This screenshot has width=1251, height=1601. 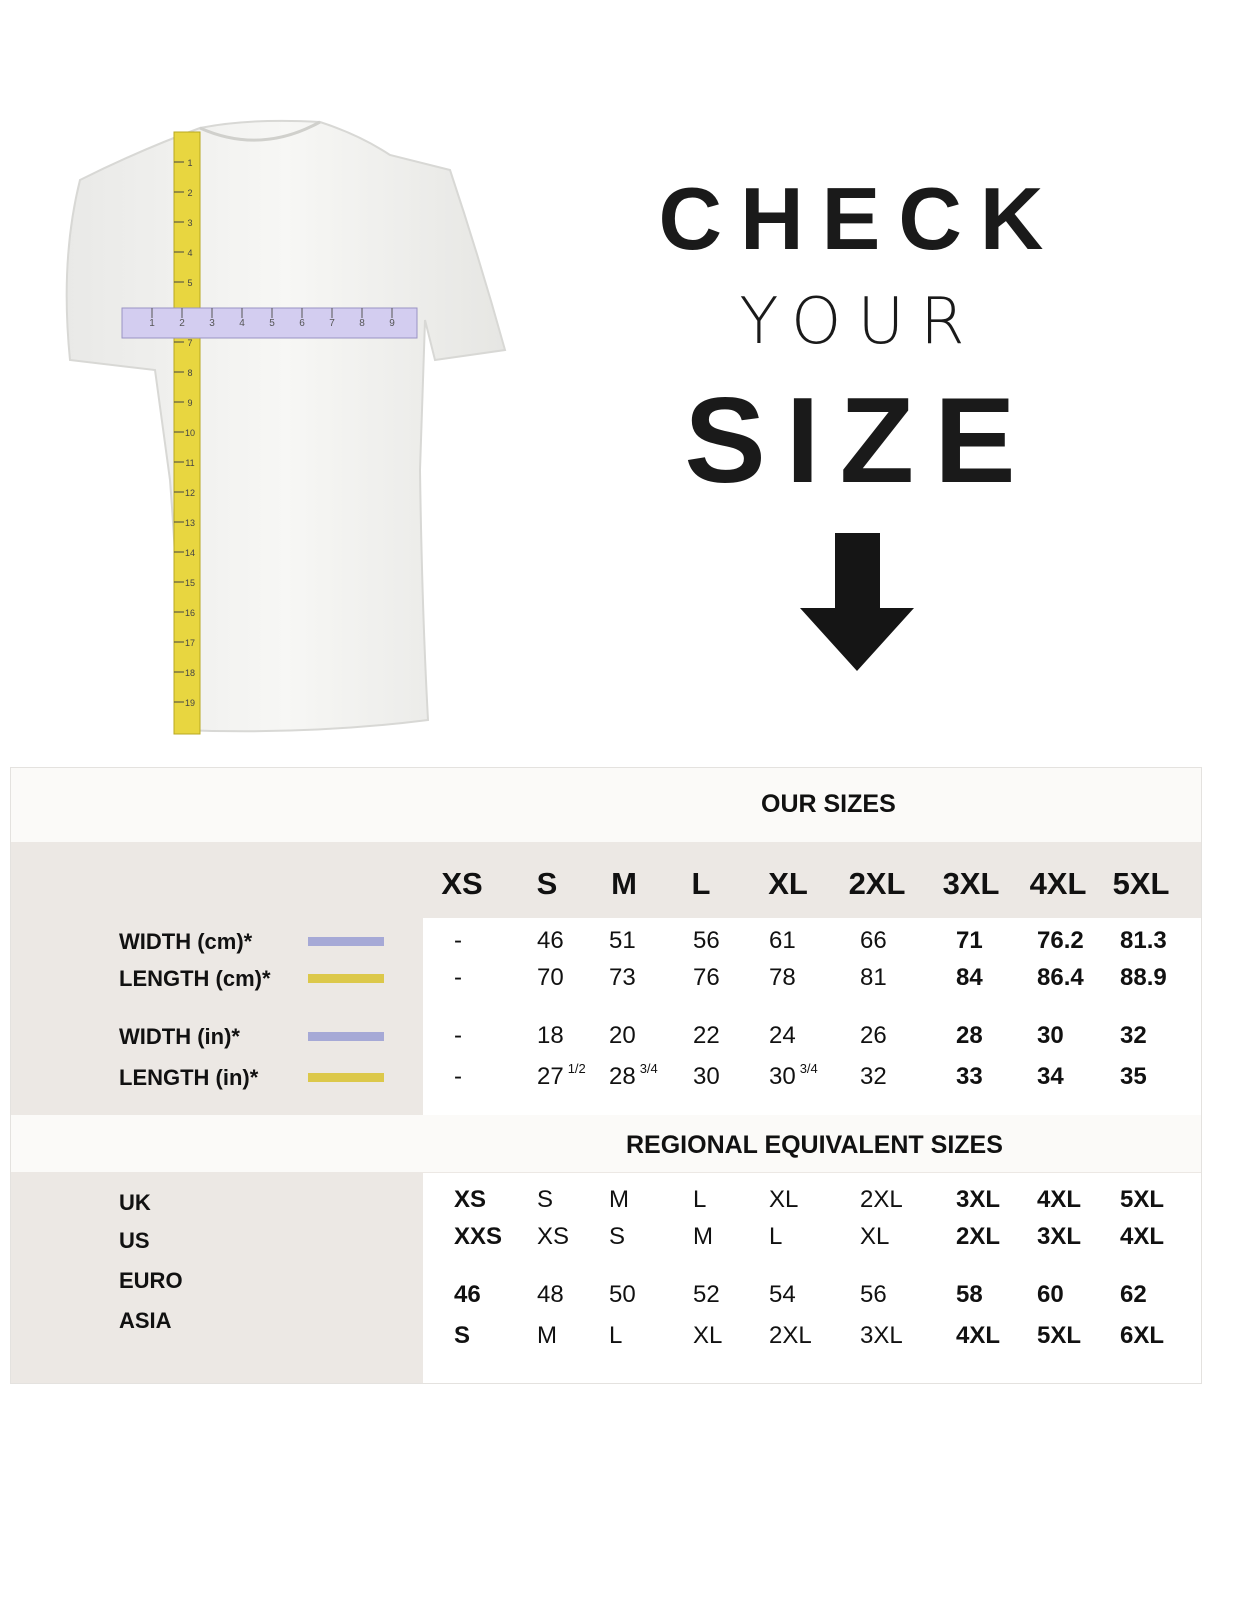 What do you see at coordinates (622, 1035) in the screenshot?
I see `measurement-value: 20` at bounding box center [622, 1035].